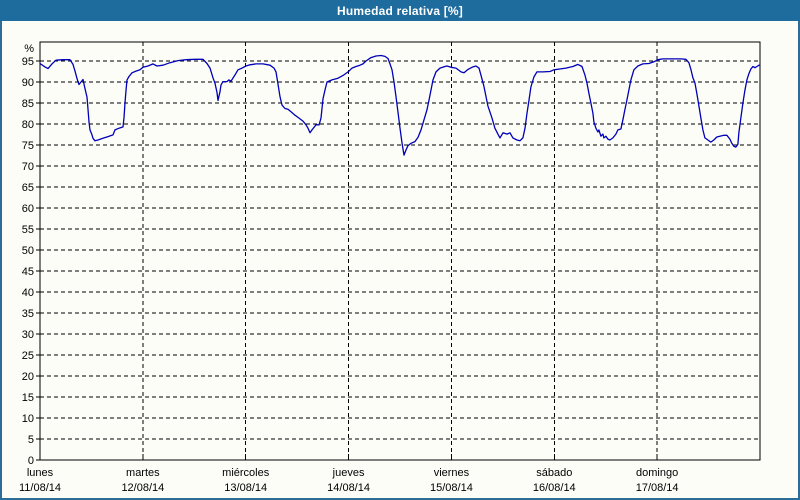 Image resolution: width=800 pixels, height=500 pixels. I want to click on y-tick-label: 65, so click(28, 188).